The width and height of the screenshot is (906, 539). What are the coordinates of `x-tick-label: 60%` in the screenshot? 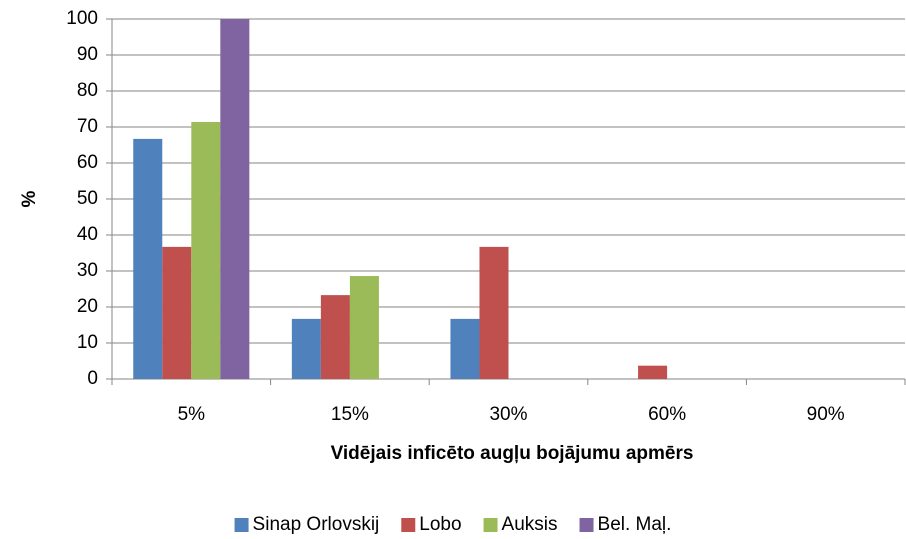 It's located at (667, 414).